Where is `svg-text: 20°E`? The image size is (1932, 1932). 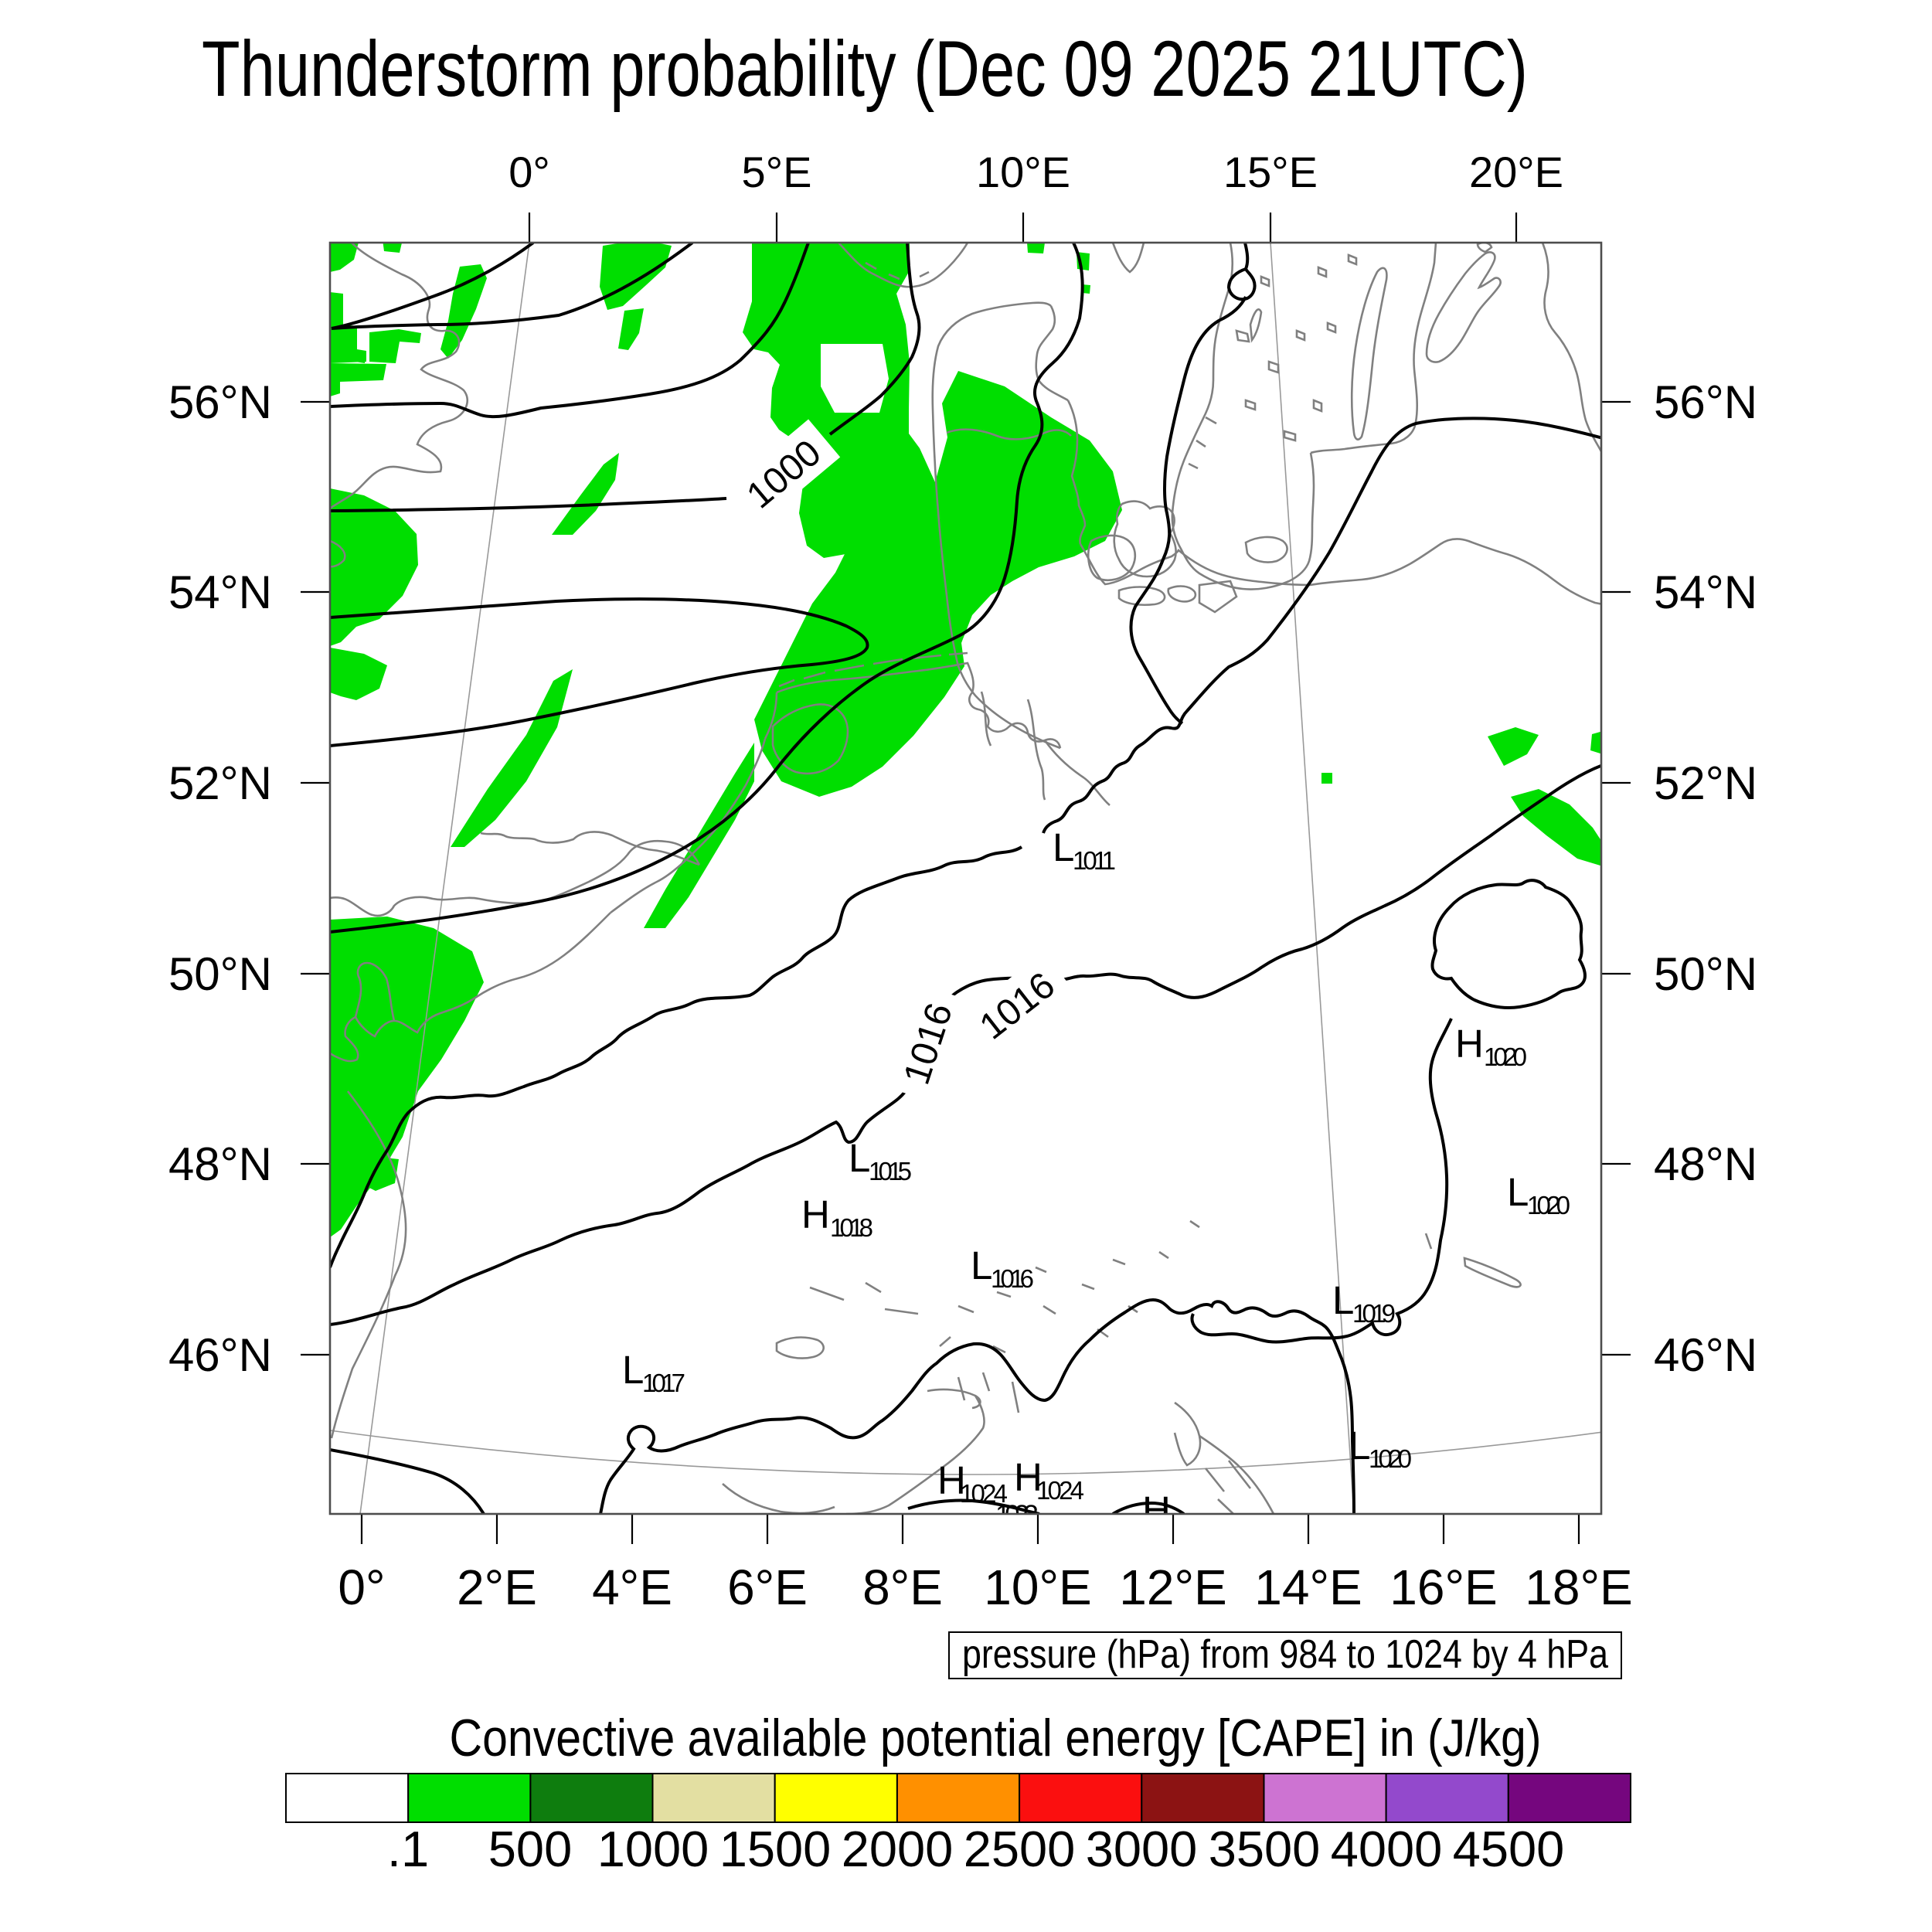
svg-text: 20°E is located at coordinates (1516, 172).